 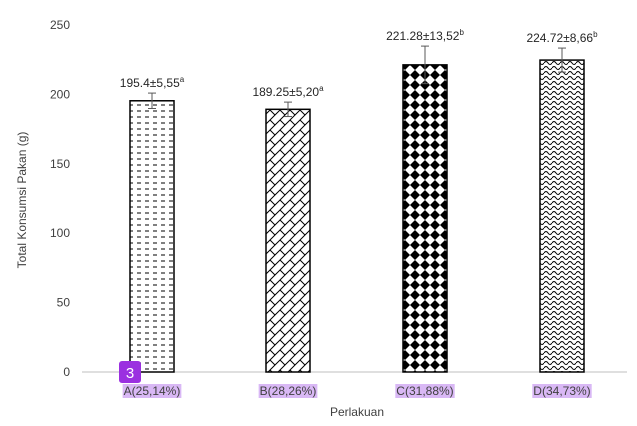 I want to click on y-tick-label: 100, so click(x=60, y=233).